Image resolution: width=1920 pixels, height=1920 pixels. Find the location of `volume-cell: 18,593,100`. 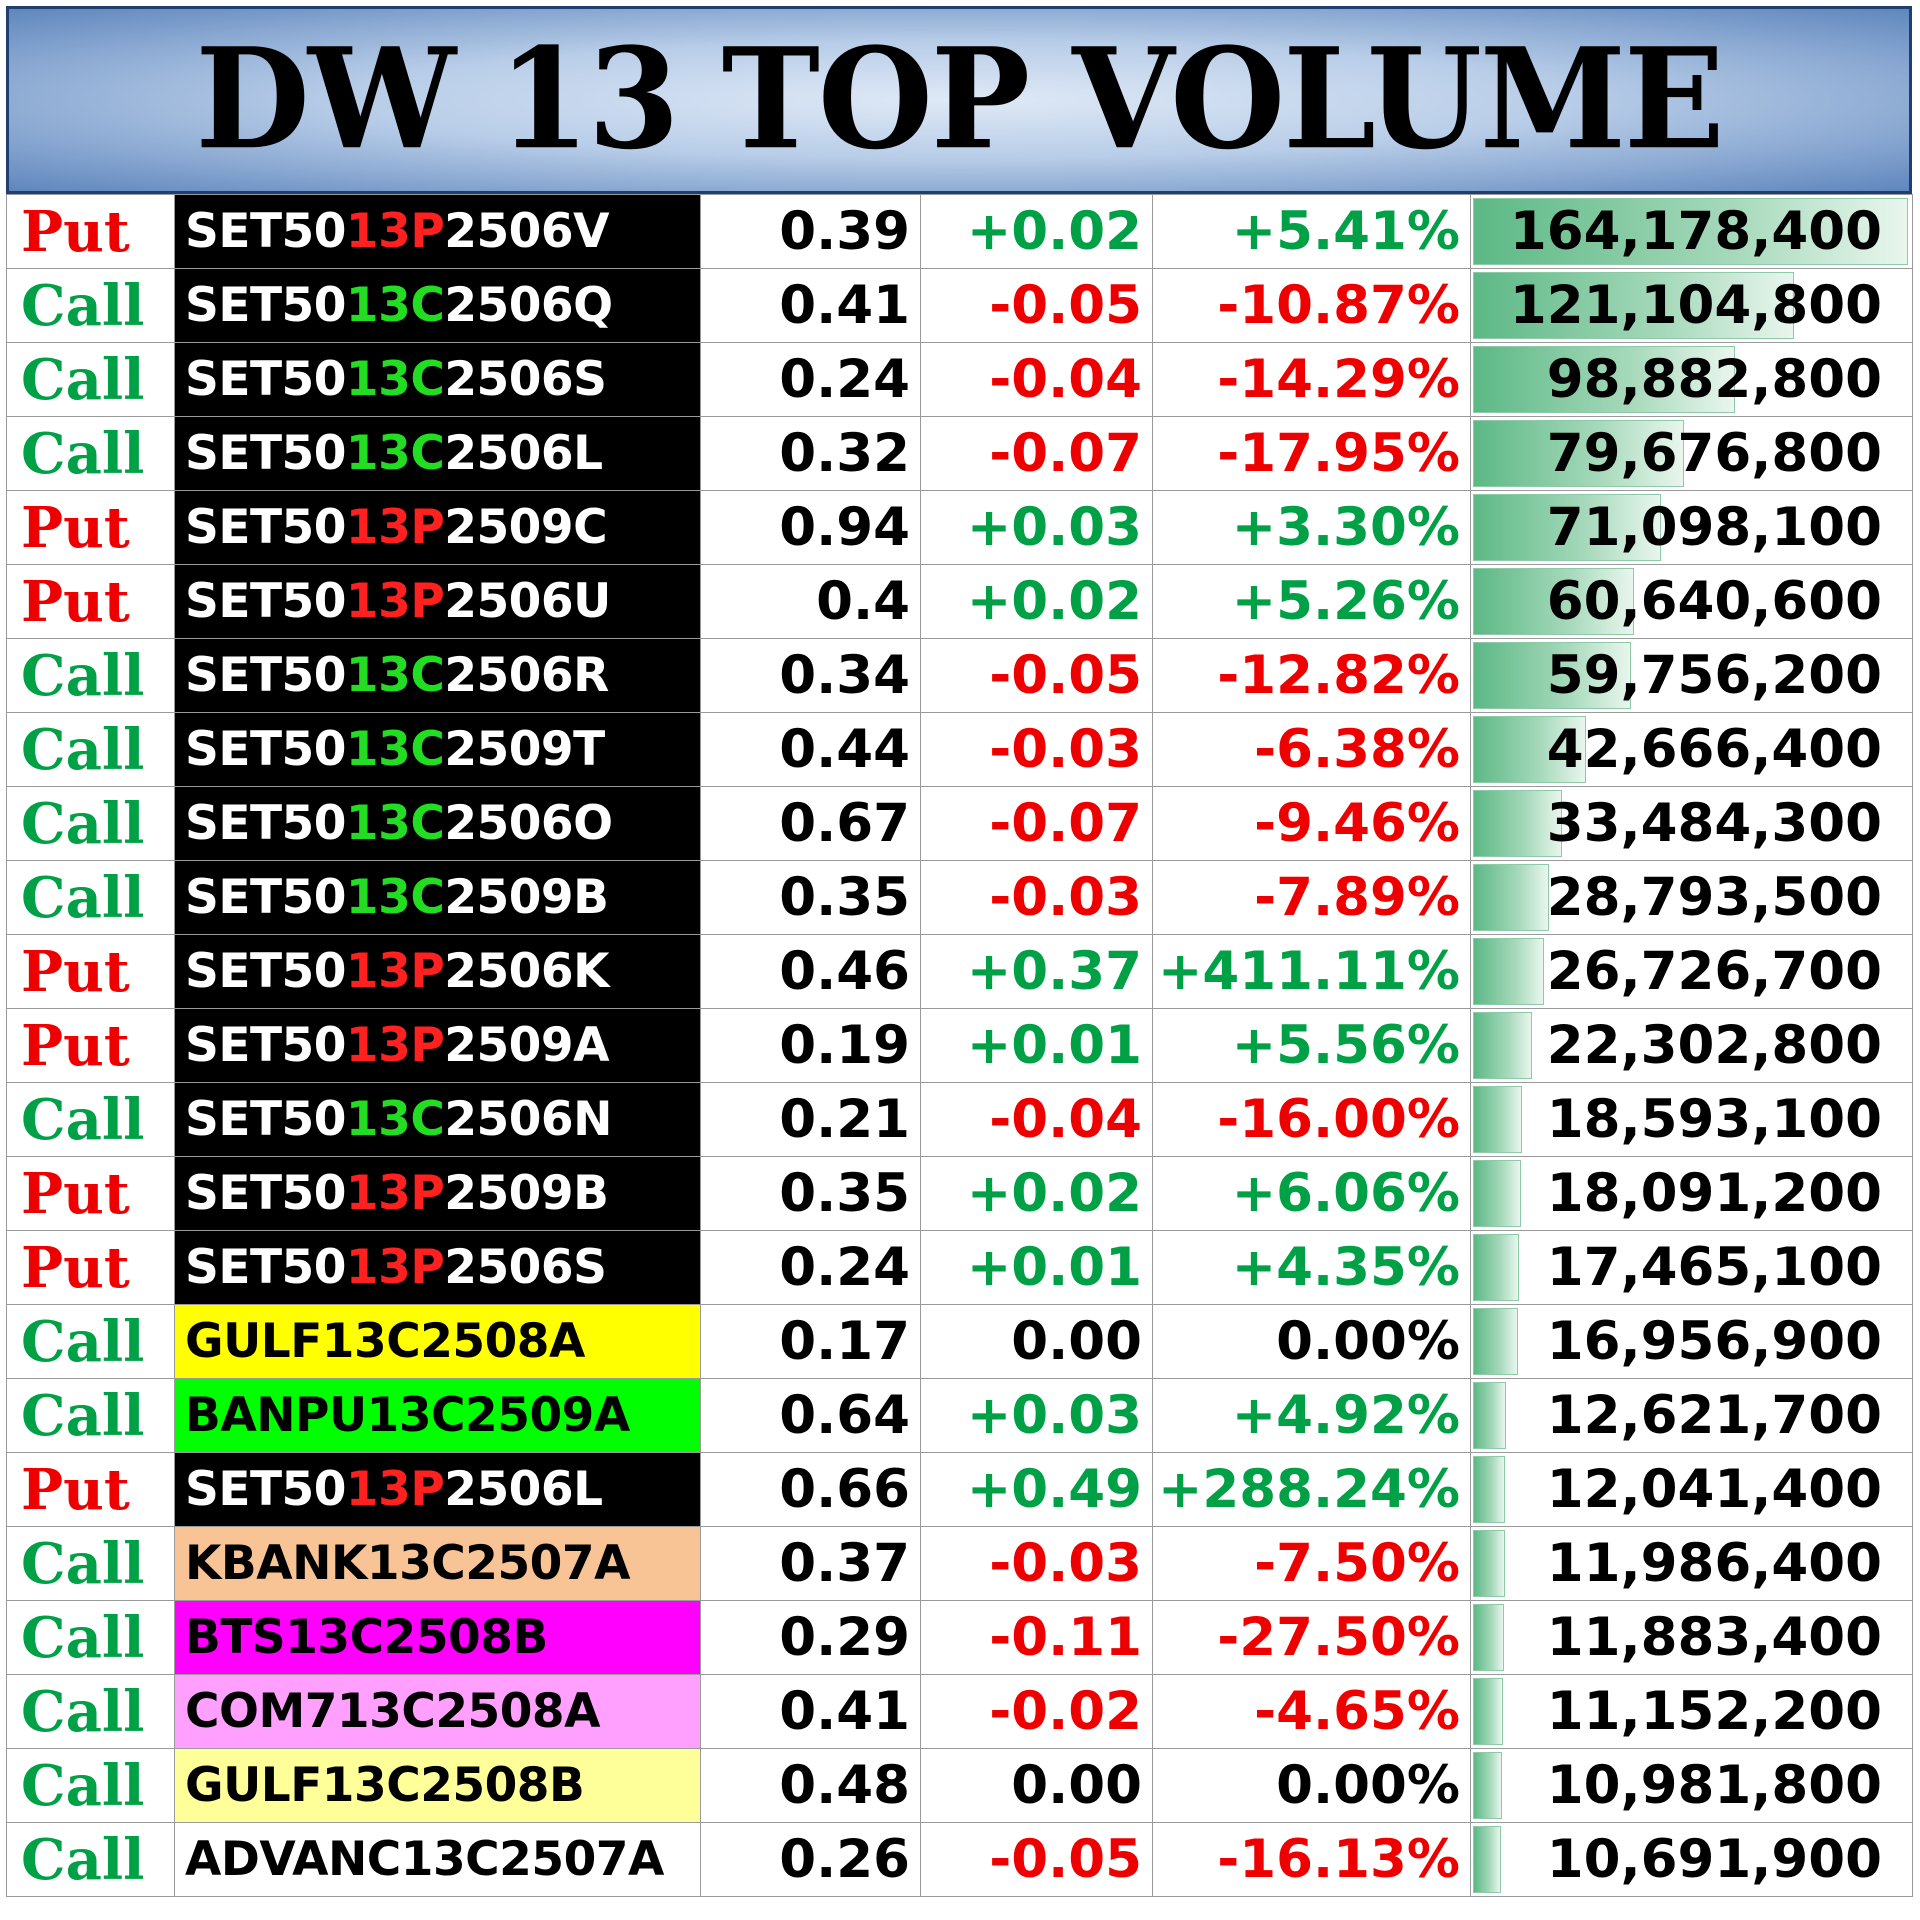

volume-cell: 18,593,100 is located at coordinates (1691, 1119).